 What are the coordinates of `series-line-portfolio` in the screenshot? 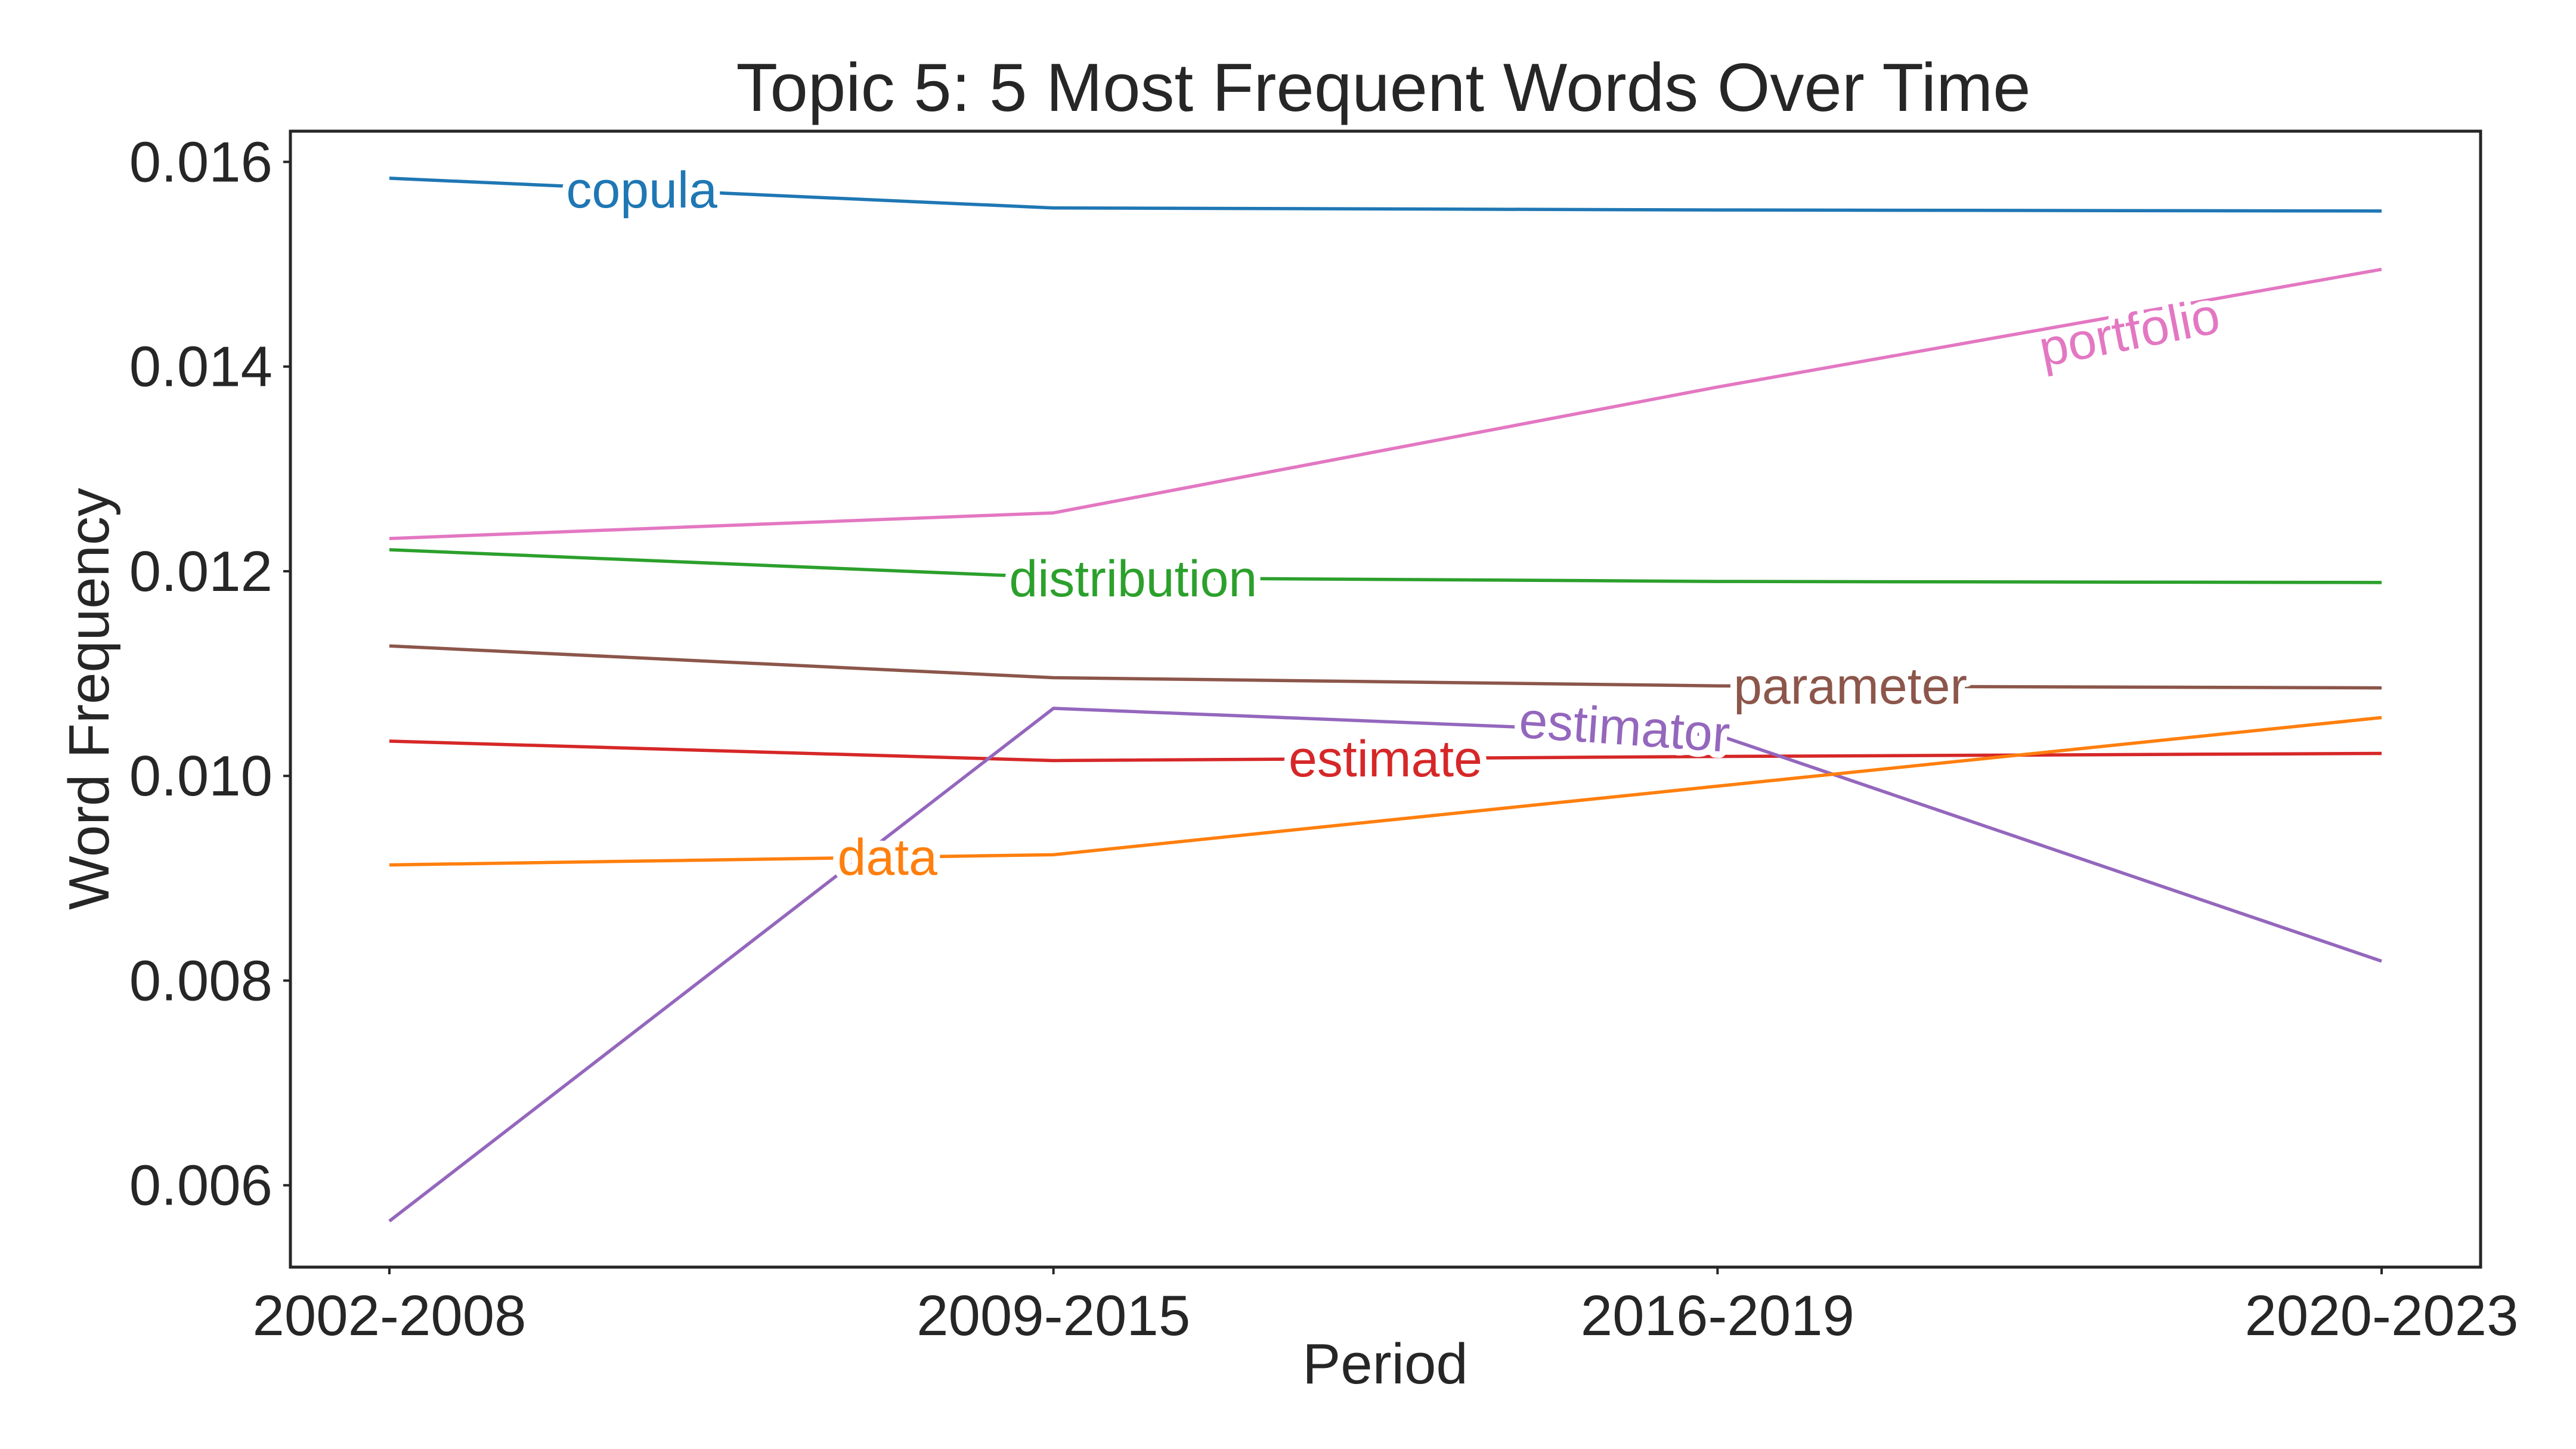 It's located at (1386, 403).